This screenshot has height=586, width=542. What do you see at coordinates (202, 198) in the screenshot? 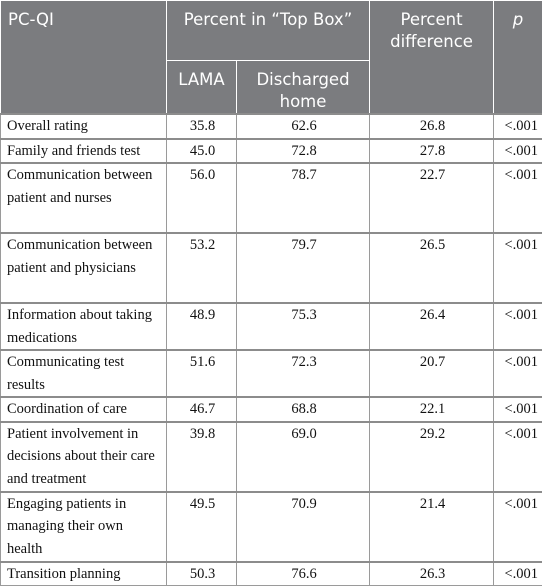
I see `lama-value: 56.0` at bounding box center [202, 198].